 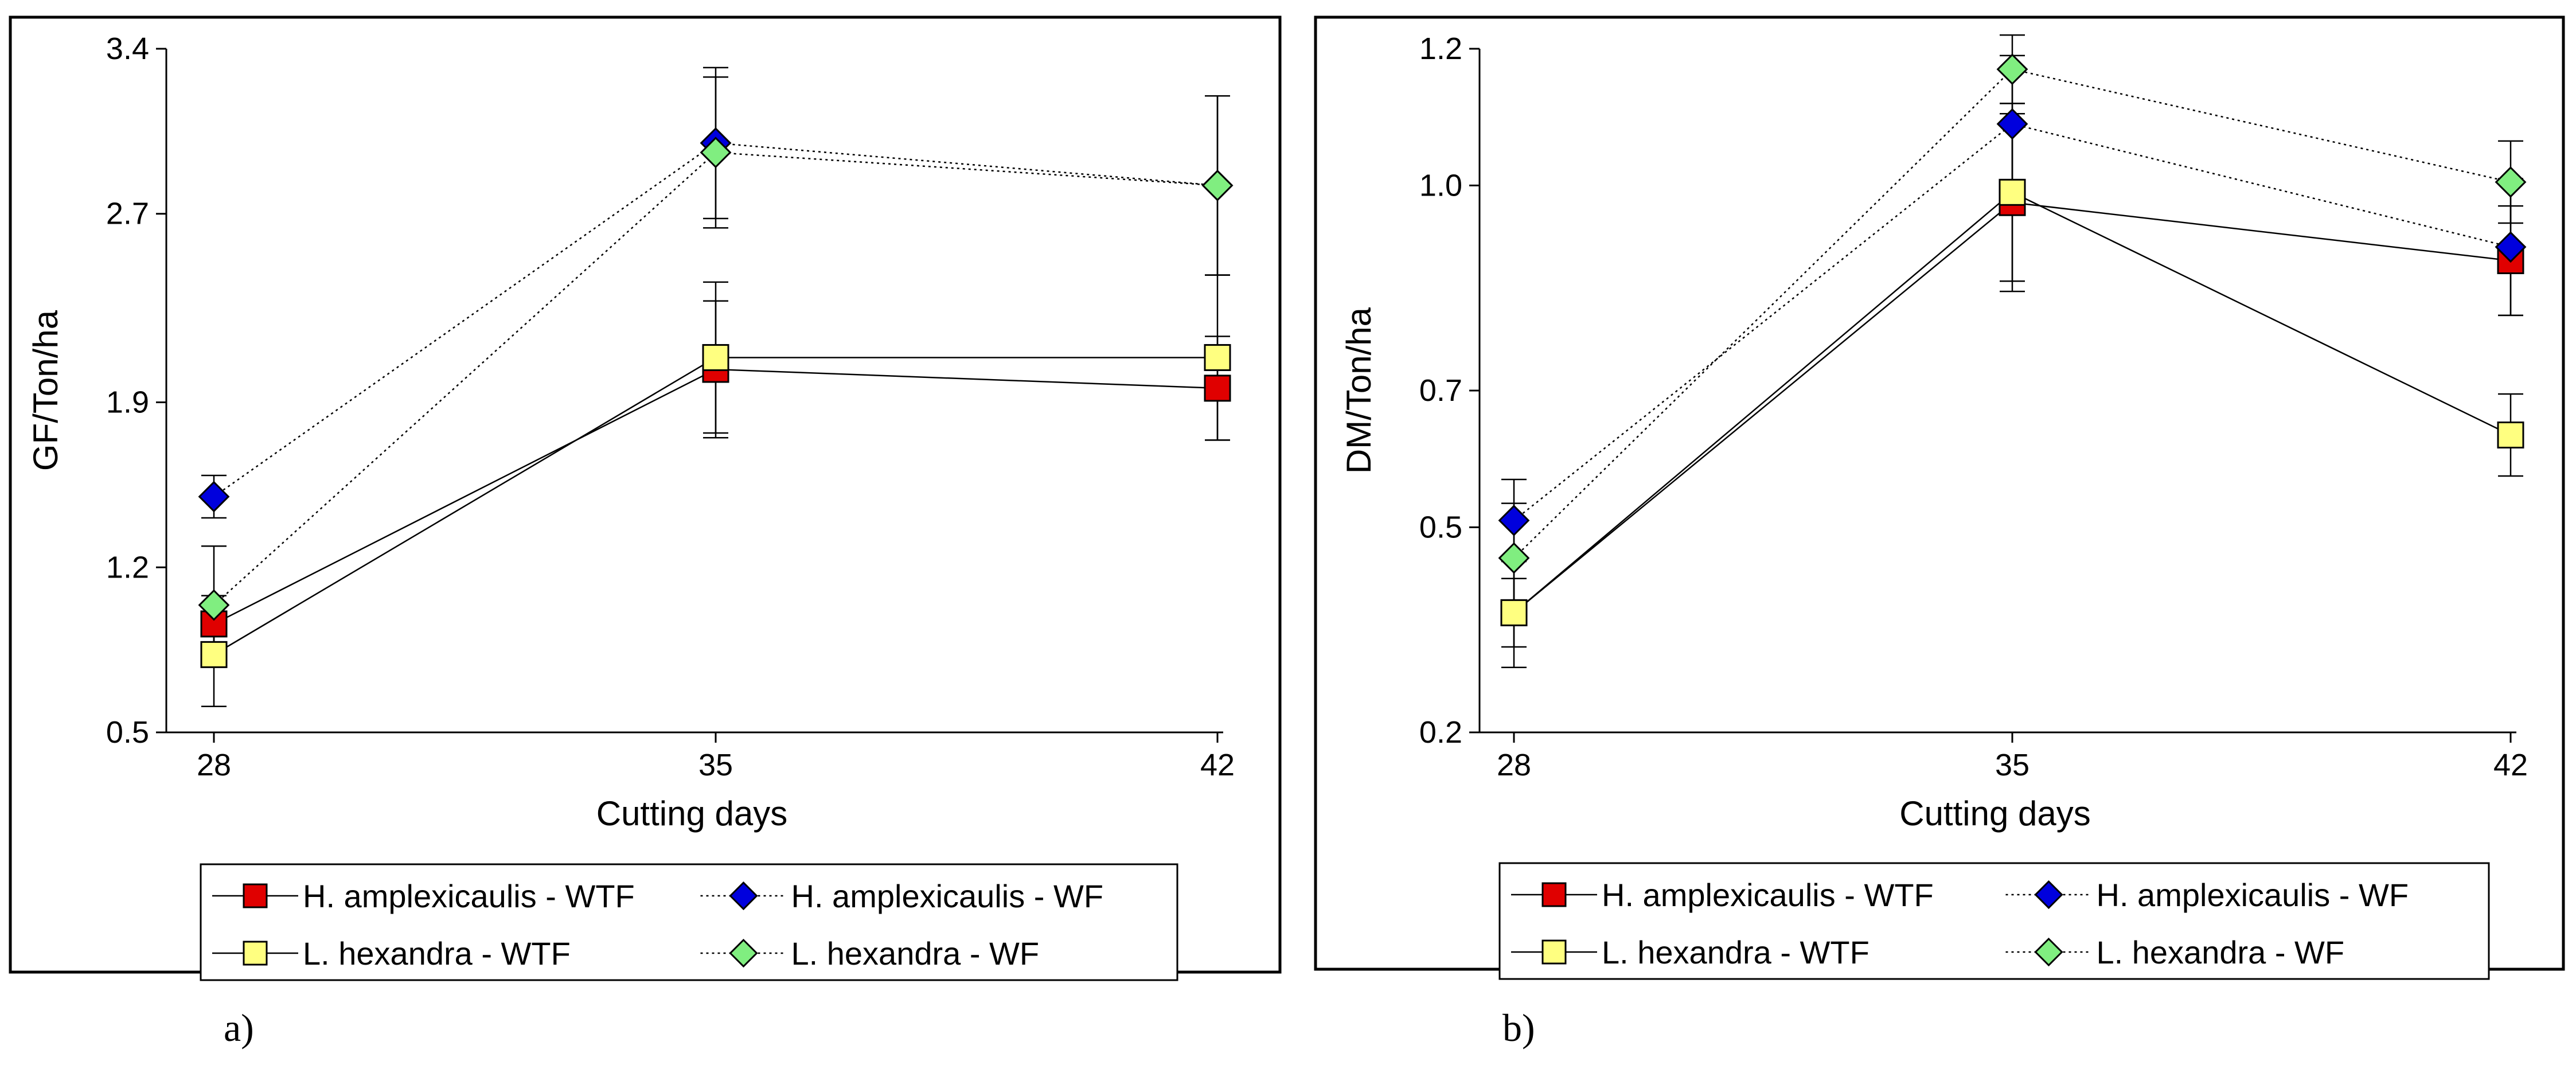 What do you see at coordinates (1441, 390) in the screenshot?
I see `y-tick-label: 0.7` at bounding box center [1441, 390].